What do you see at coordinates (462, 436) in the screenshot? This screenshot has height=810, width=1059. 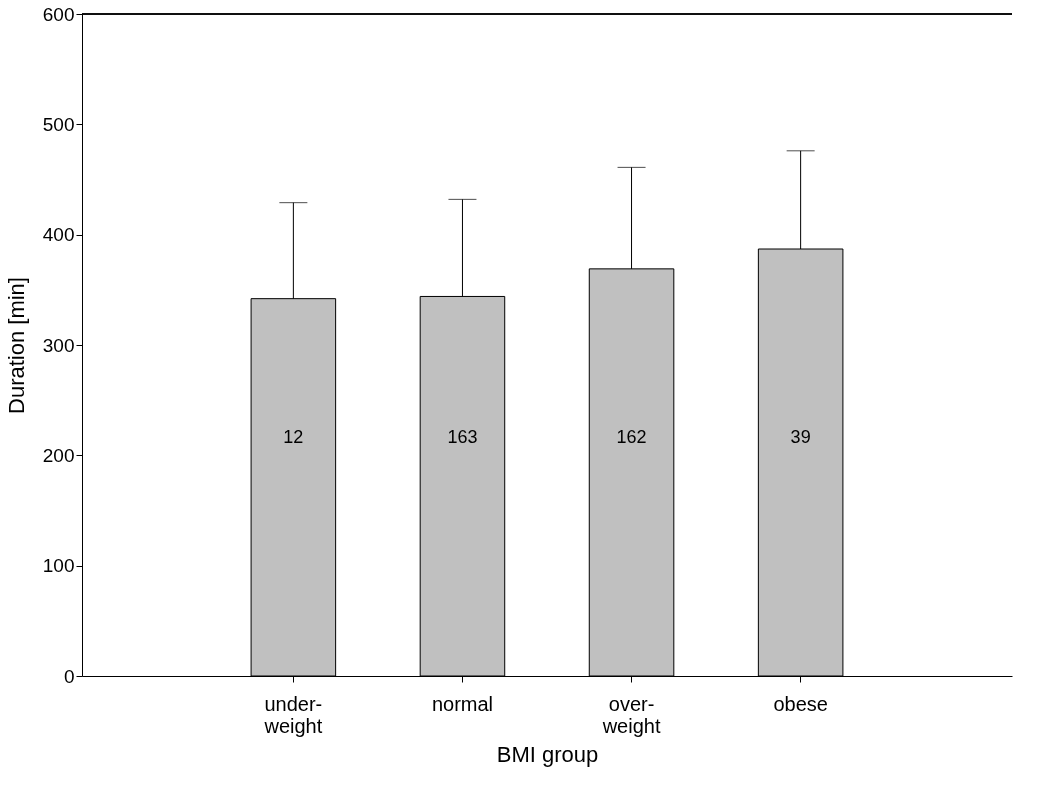 I see `annotation: 163` at bounding box center [462, 436].